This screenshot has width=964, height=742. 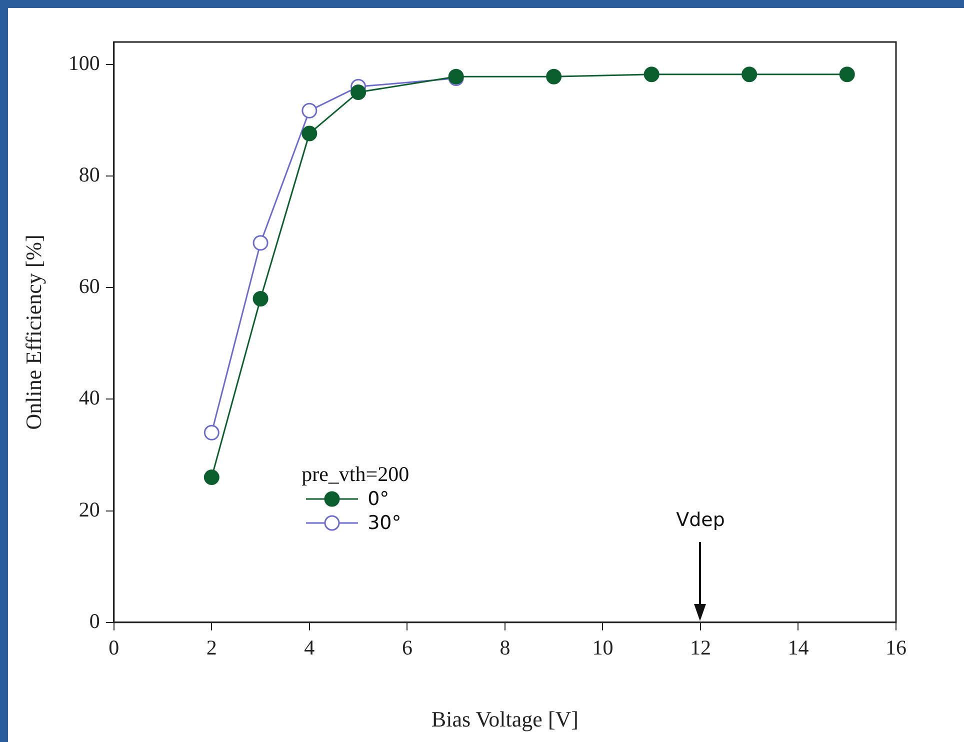 I want to click on x-tick-label: 6, so click(x=407, y=648).